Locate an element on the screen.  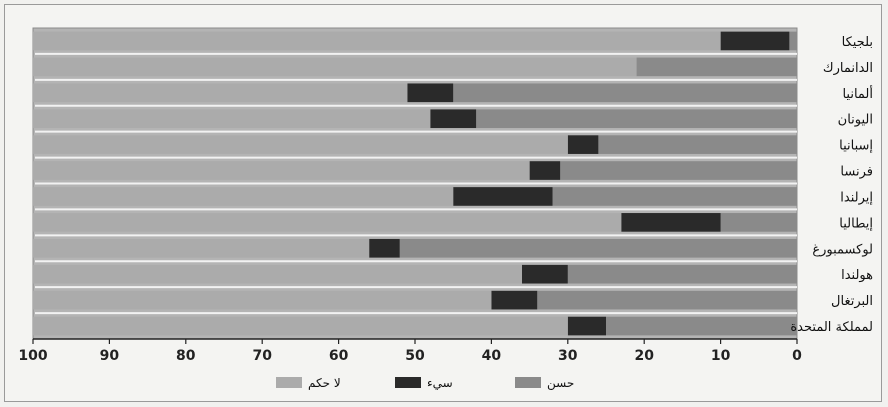
x-tick-label: 0 is located at coordinates (797, 356).